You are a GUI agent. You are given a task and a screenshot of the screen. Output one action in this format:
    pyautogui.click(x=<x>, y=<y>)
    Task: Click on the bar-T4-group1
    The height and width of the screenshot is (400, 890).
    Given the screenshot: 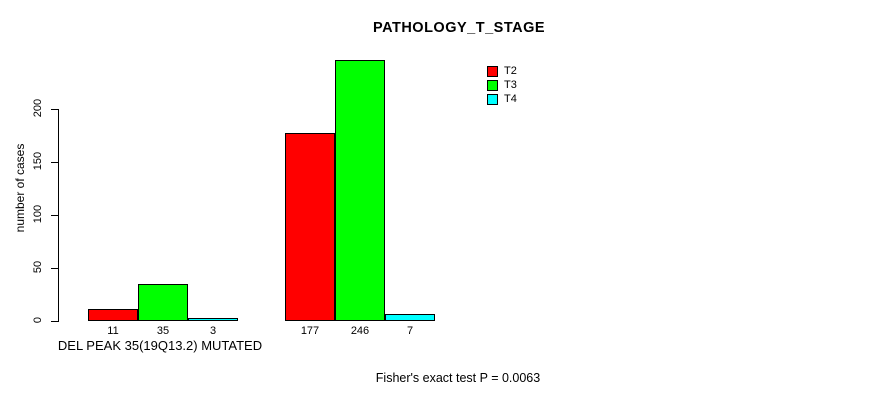 What is the action you would take?
    pyautogui.click(x=213, y=319)
    